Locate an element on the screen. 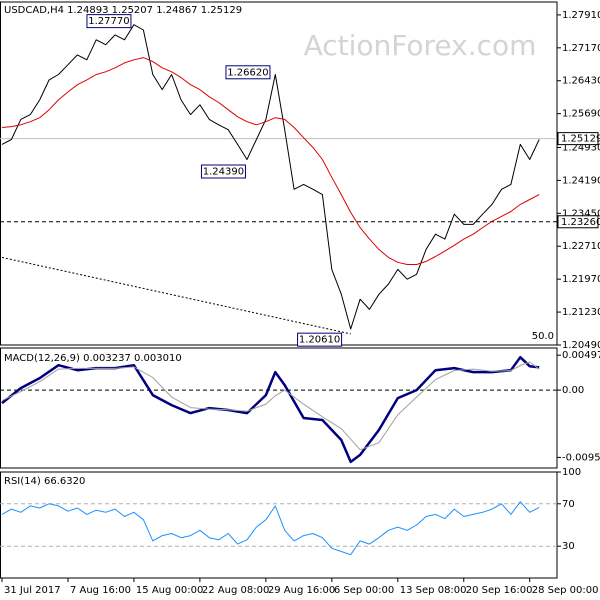 This screenshot has height=600, width=600. y-tick-label: 1.23450 is located at coordinates (581, 213).